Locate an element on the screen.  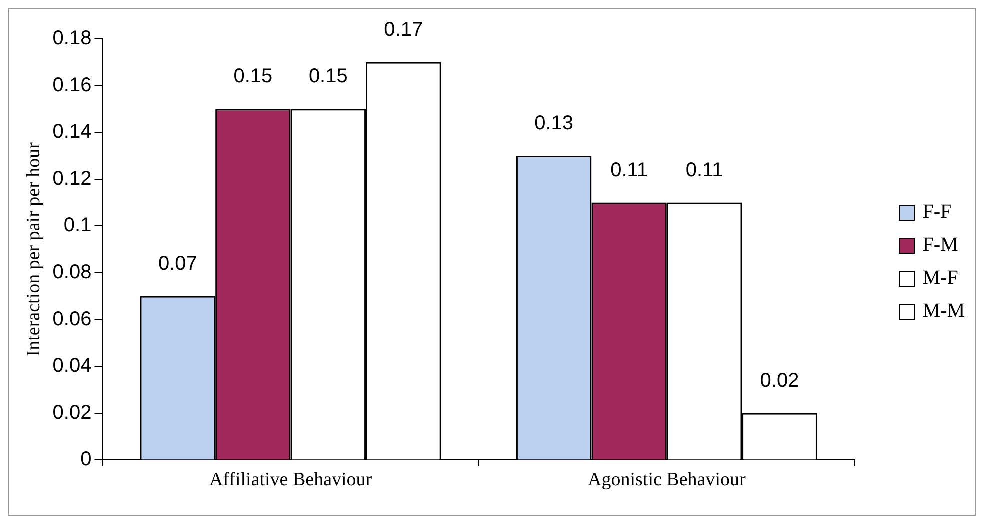
y-tick-label: 0.04 is located at coordinates (72, 366).